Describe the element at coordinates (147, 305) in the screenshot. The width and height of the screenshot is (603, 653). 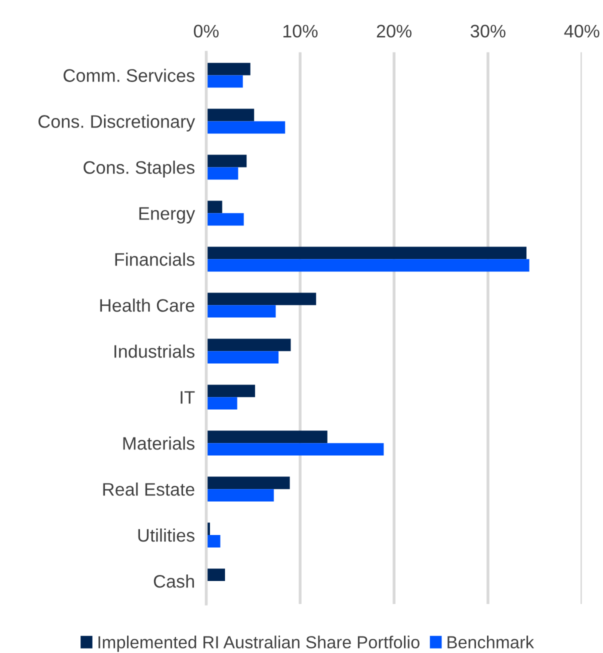
I see `y-tick-label: Health Care` at that location.